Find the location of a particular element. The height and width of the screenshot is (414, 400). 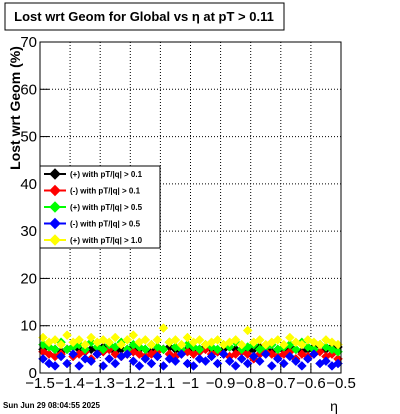

legend-label: (+) with pT/|q| > 0.5 is located at coordinates (106, 207).